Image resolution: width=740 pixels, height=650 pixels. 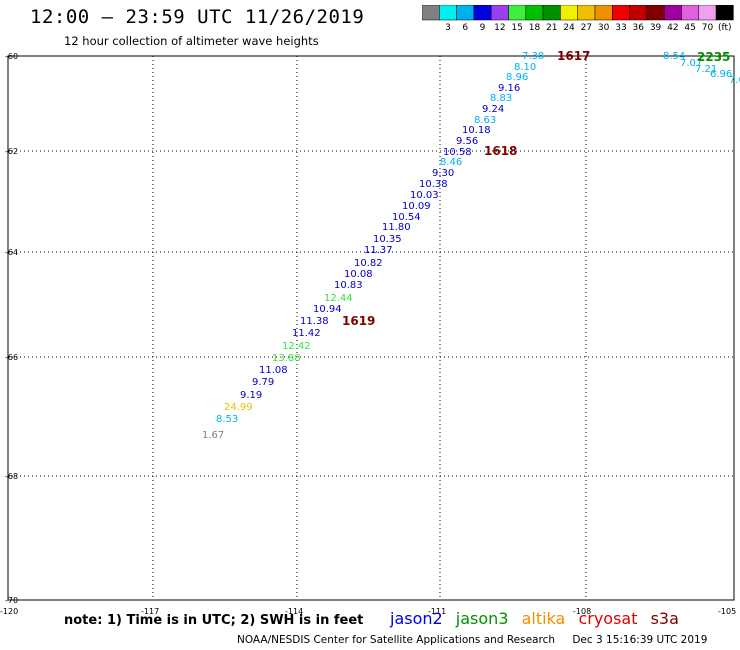 What do you see at coordinates (348, 285) in the screenshot?
I see `wave-height-value: 10.83` at bounding box center [348, 285].